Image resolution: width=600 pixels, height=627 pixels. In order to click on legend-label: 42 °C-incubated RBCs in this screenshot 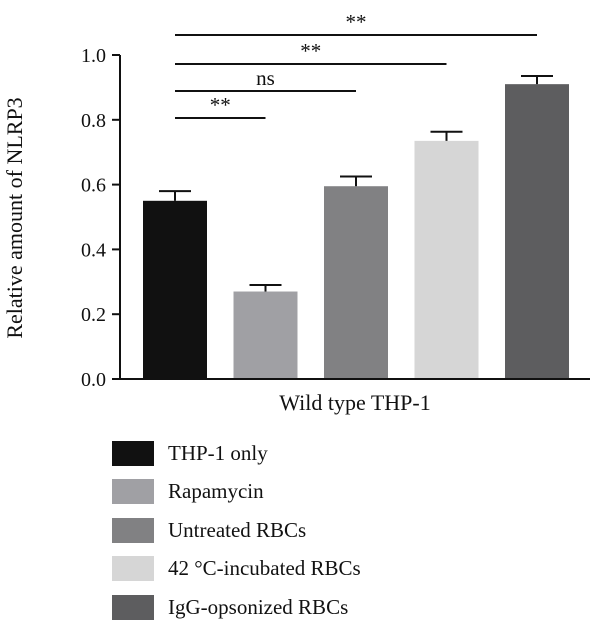, I will do `click(264, 568)`.